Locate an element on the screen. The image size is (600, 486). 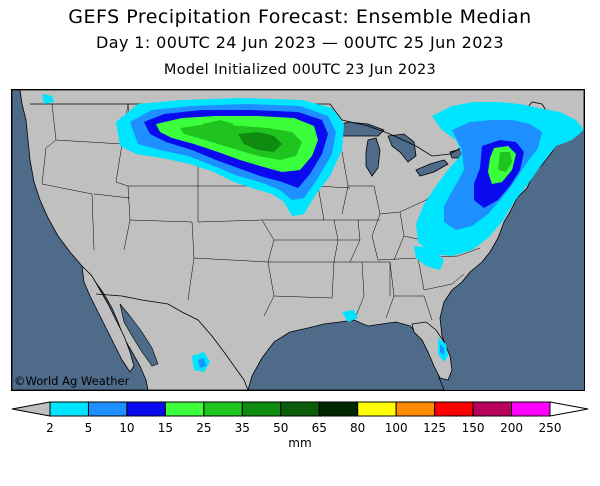
precip-northeast is located at coordinates (500, 179).